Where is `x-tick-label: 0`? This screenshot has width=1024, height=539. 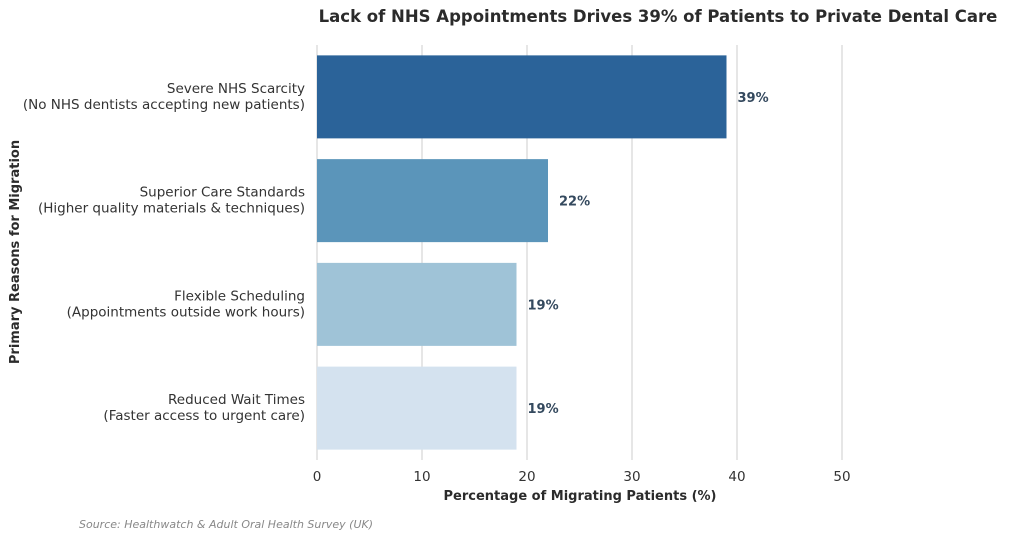
x-tick-label: 0 is located at coordinates (317, 477).